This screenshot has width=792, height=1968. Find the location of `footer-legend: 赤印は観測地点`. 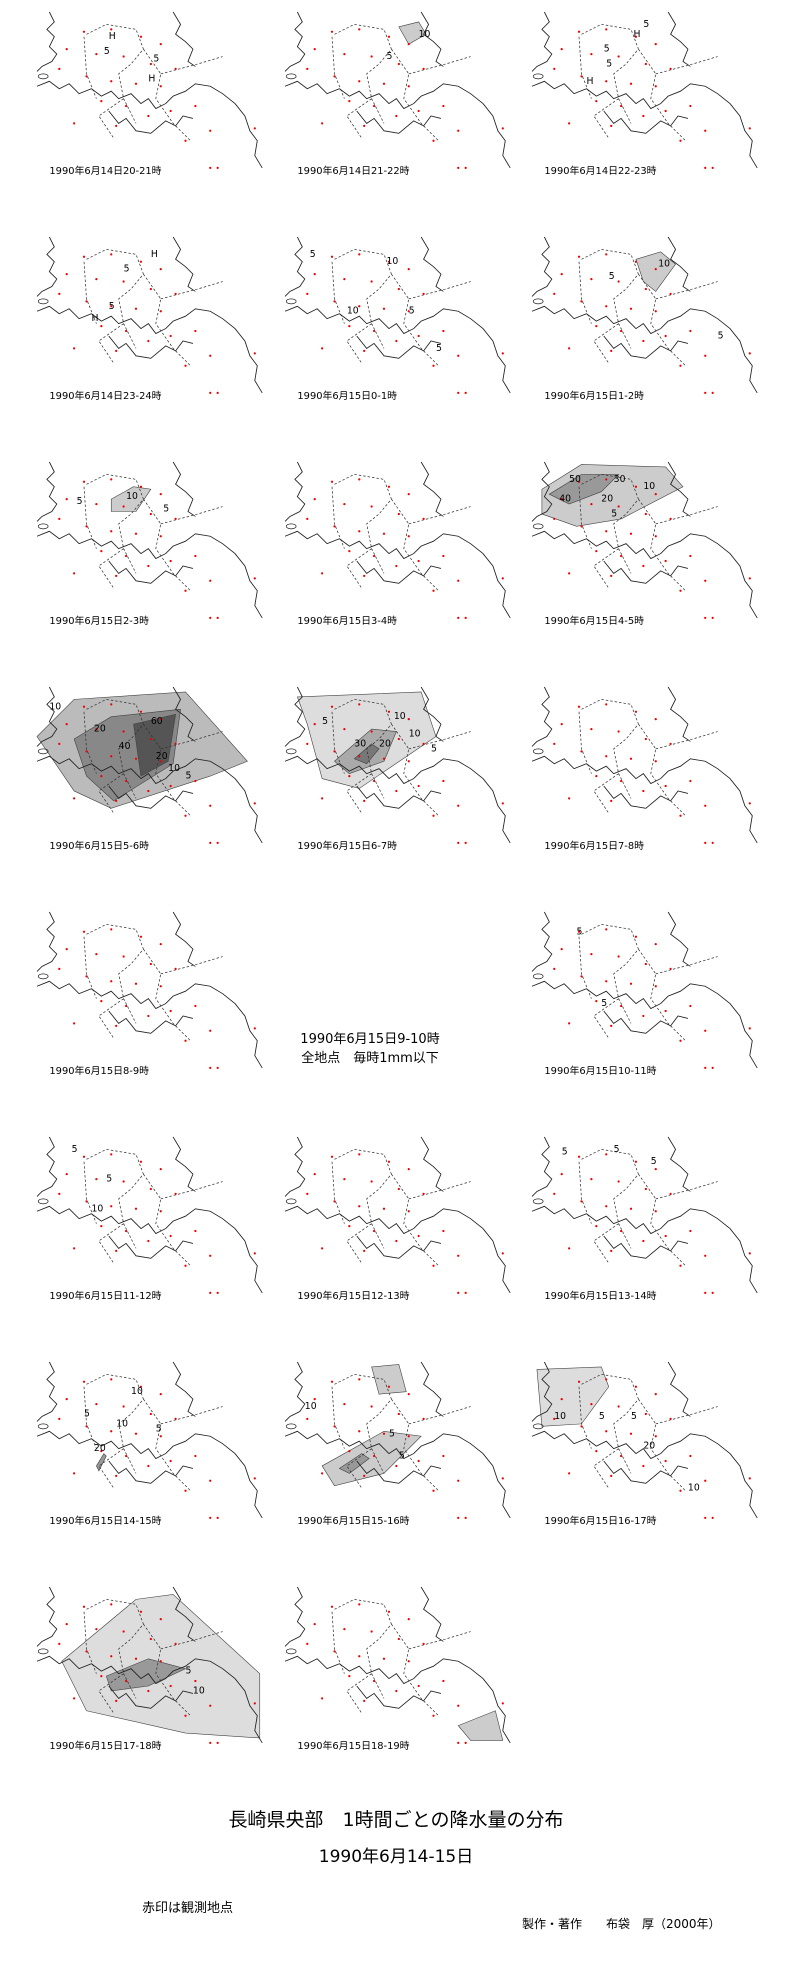

footer-legend: 赤印は観測地点 is located at coordinates (187, 1908).